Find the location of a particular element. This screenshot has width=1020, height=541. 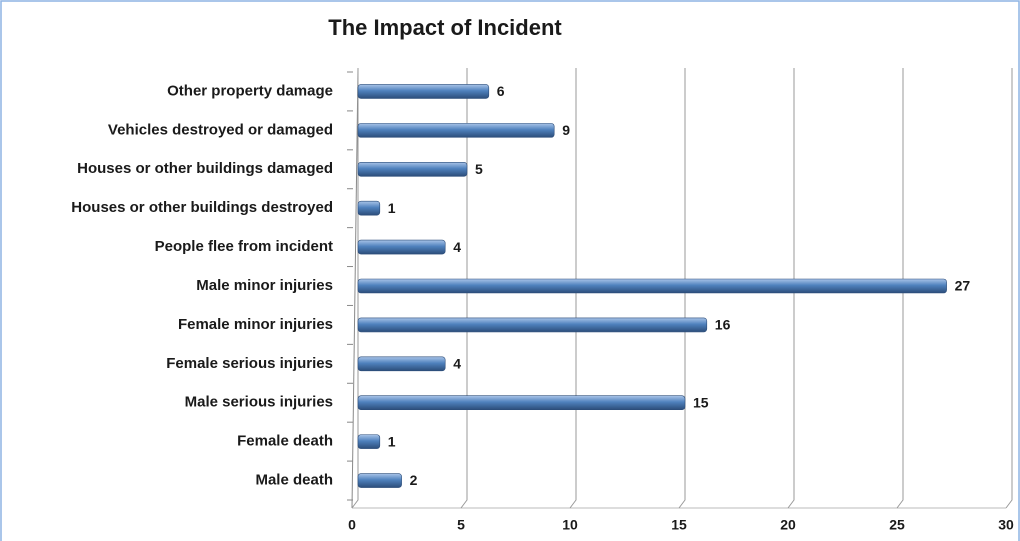

y-tick-label: Male minor injuries is located at coordinates (264, 285).